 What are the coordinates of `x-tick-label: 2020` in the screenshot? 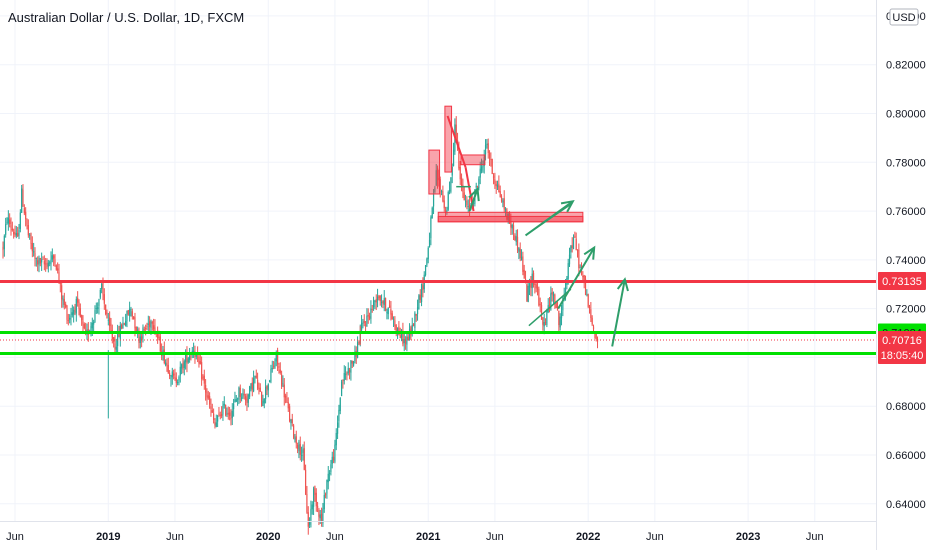 It's located at (268, 537).